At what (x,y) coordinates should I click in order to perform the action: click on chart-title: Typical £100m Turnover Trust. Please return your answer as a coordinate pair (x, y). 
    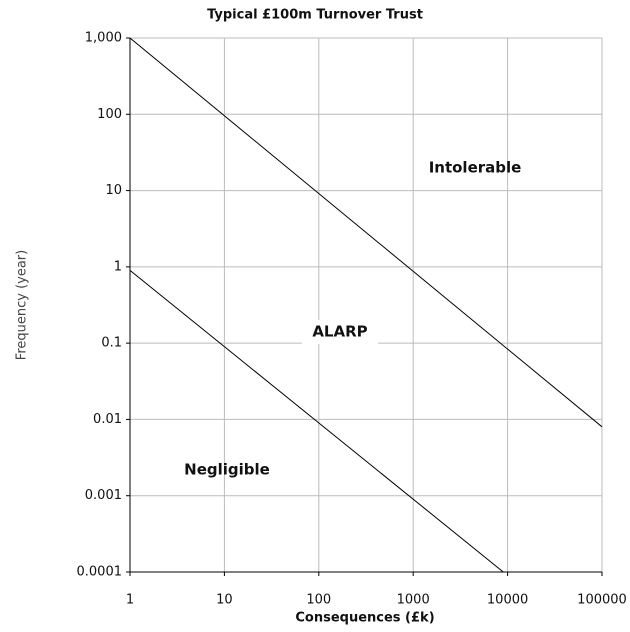
    Looking at the image, I should click on (315, 15).